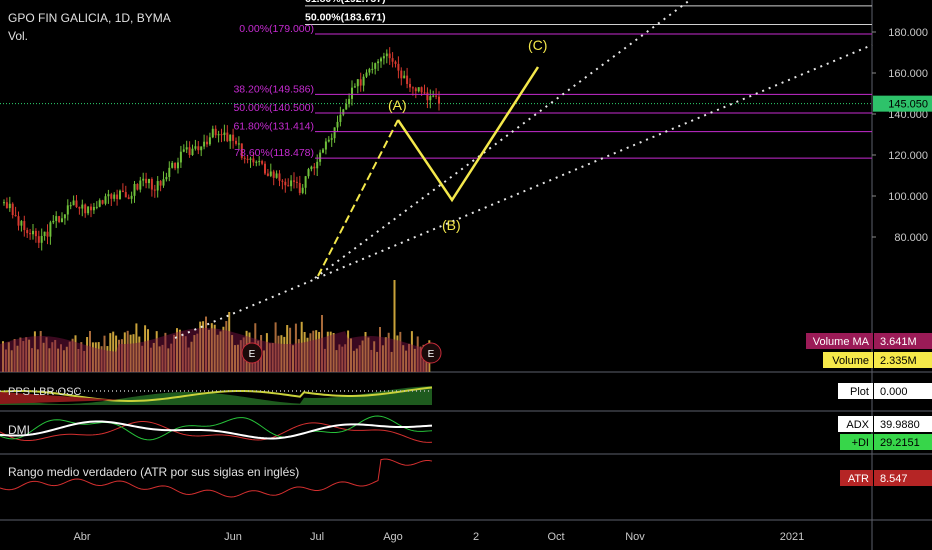  Describe the element at coordinates (908, 197) in the screenshot. I see `price-axis-label: 100.000` at that location.